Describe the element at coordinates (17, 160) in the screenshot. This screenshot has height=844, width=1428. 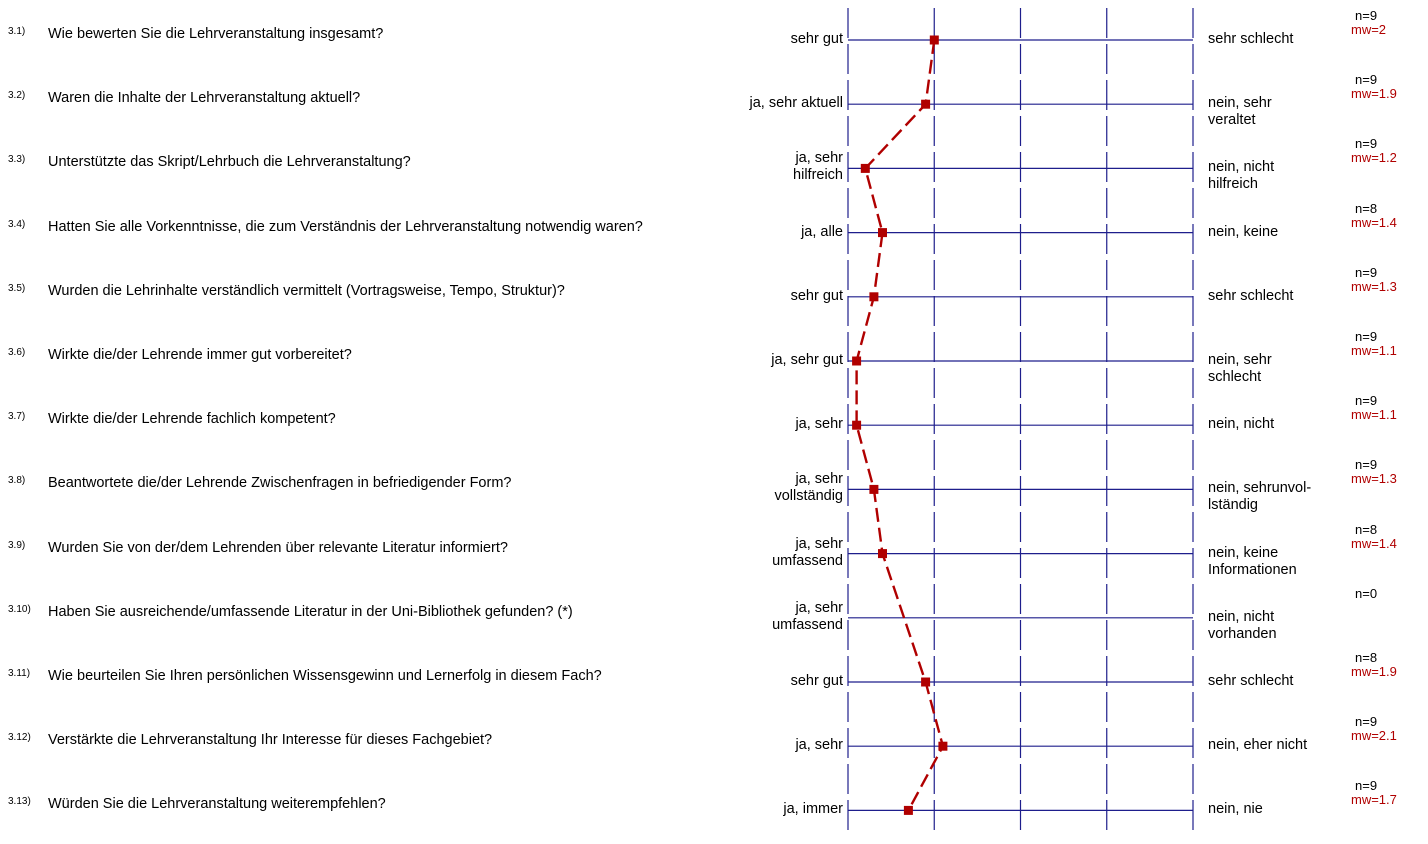
I see `question-number: 3.3)` at that location.